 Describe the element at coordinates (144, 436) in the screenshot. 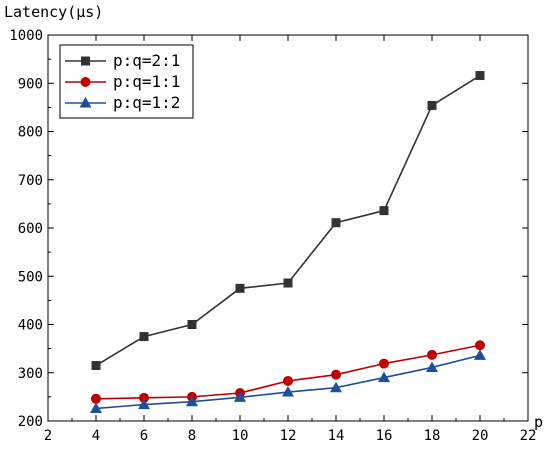

I see `x-tick-label: 6` at that location.